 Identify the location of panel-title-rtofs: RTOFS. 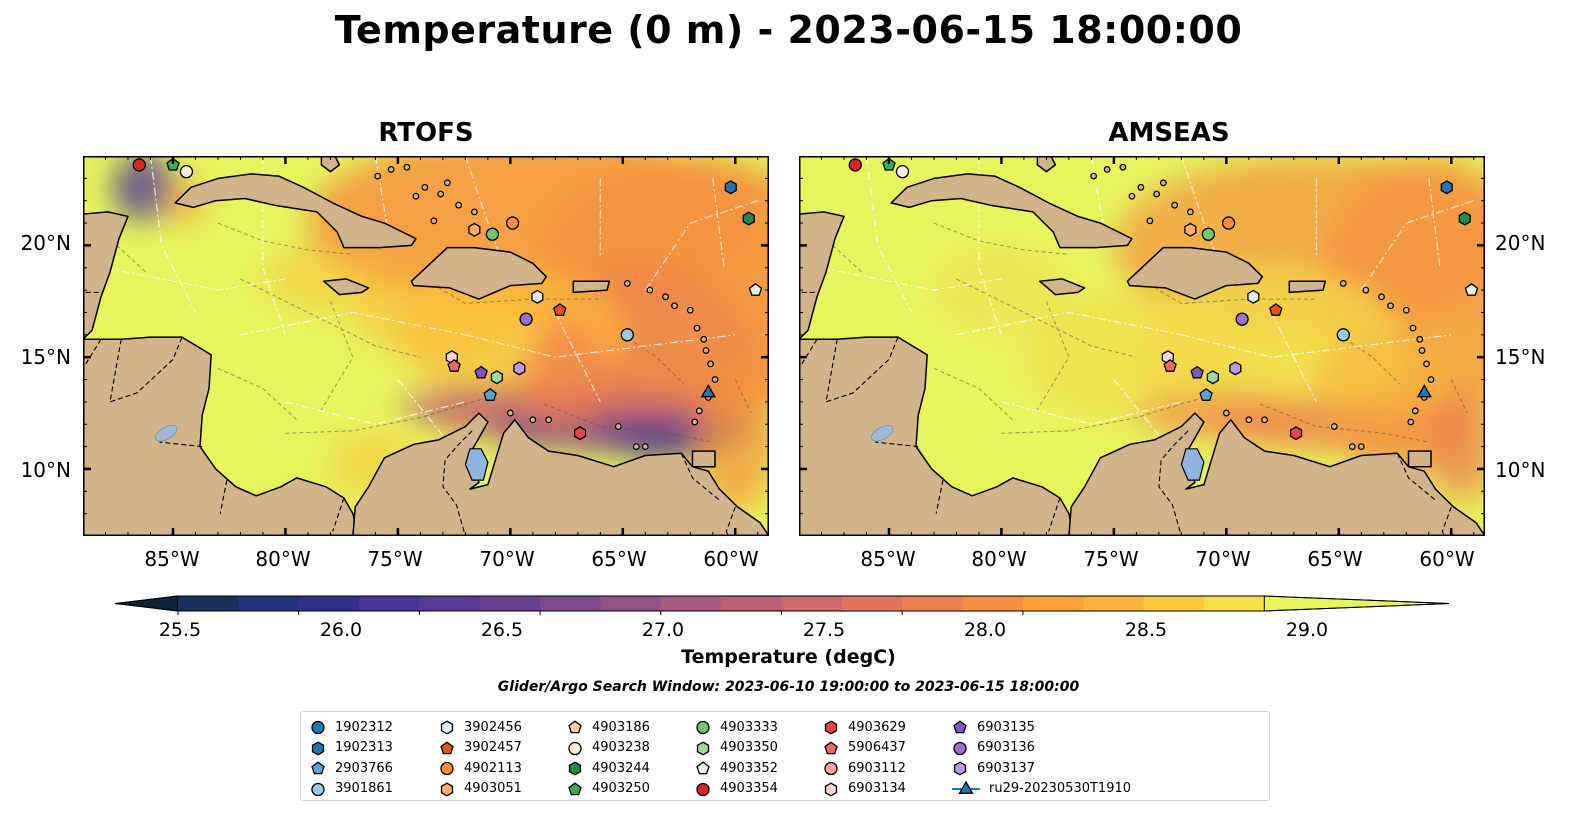
(426, 133).